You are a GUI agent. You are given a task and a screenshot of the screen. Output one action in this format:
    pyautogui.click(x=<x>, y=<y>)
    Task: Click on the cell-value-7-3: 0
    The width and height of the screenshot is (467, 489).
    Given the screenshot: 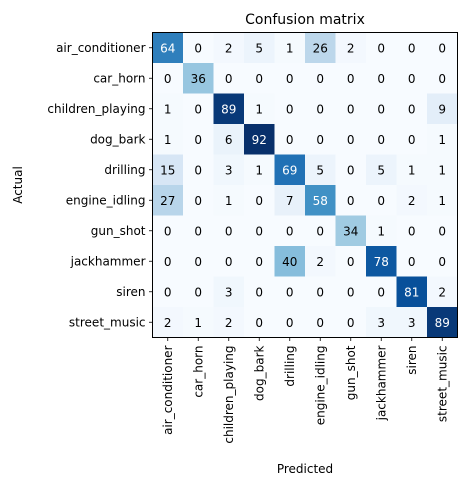 What is the action you would take?
    pyautogui.click(x=259, y=262)
    